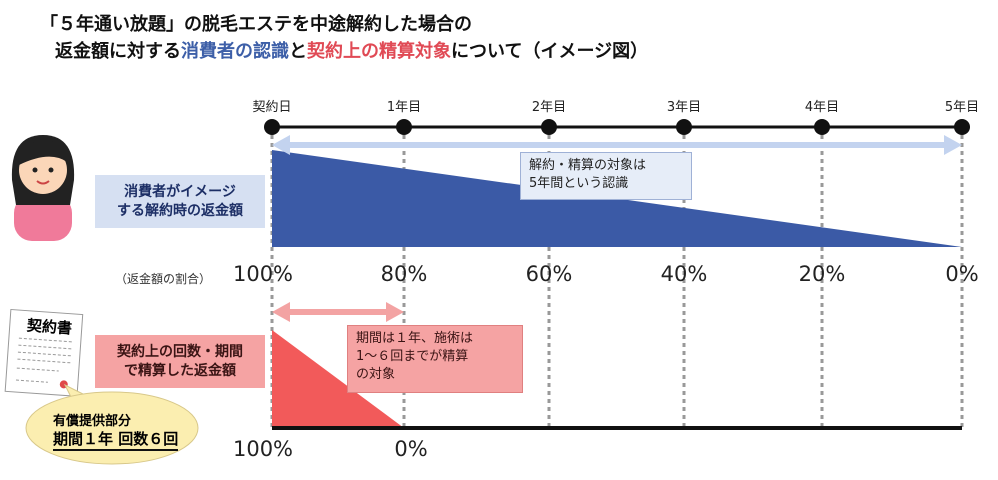  I want to click on consumer-percent: 100%, so click(263, 274).